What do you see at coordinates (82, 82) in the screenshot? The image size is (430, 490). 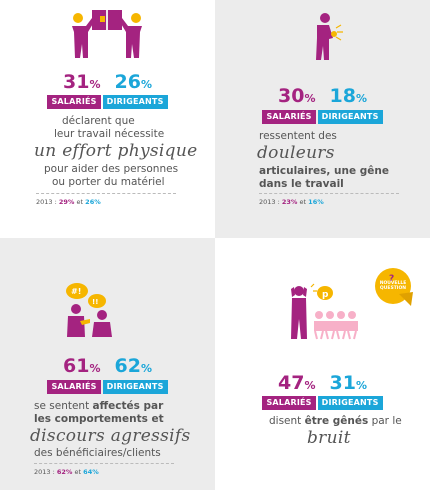 I see `percent-salaries: 31%` at bounding box center [82, 82].